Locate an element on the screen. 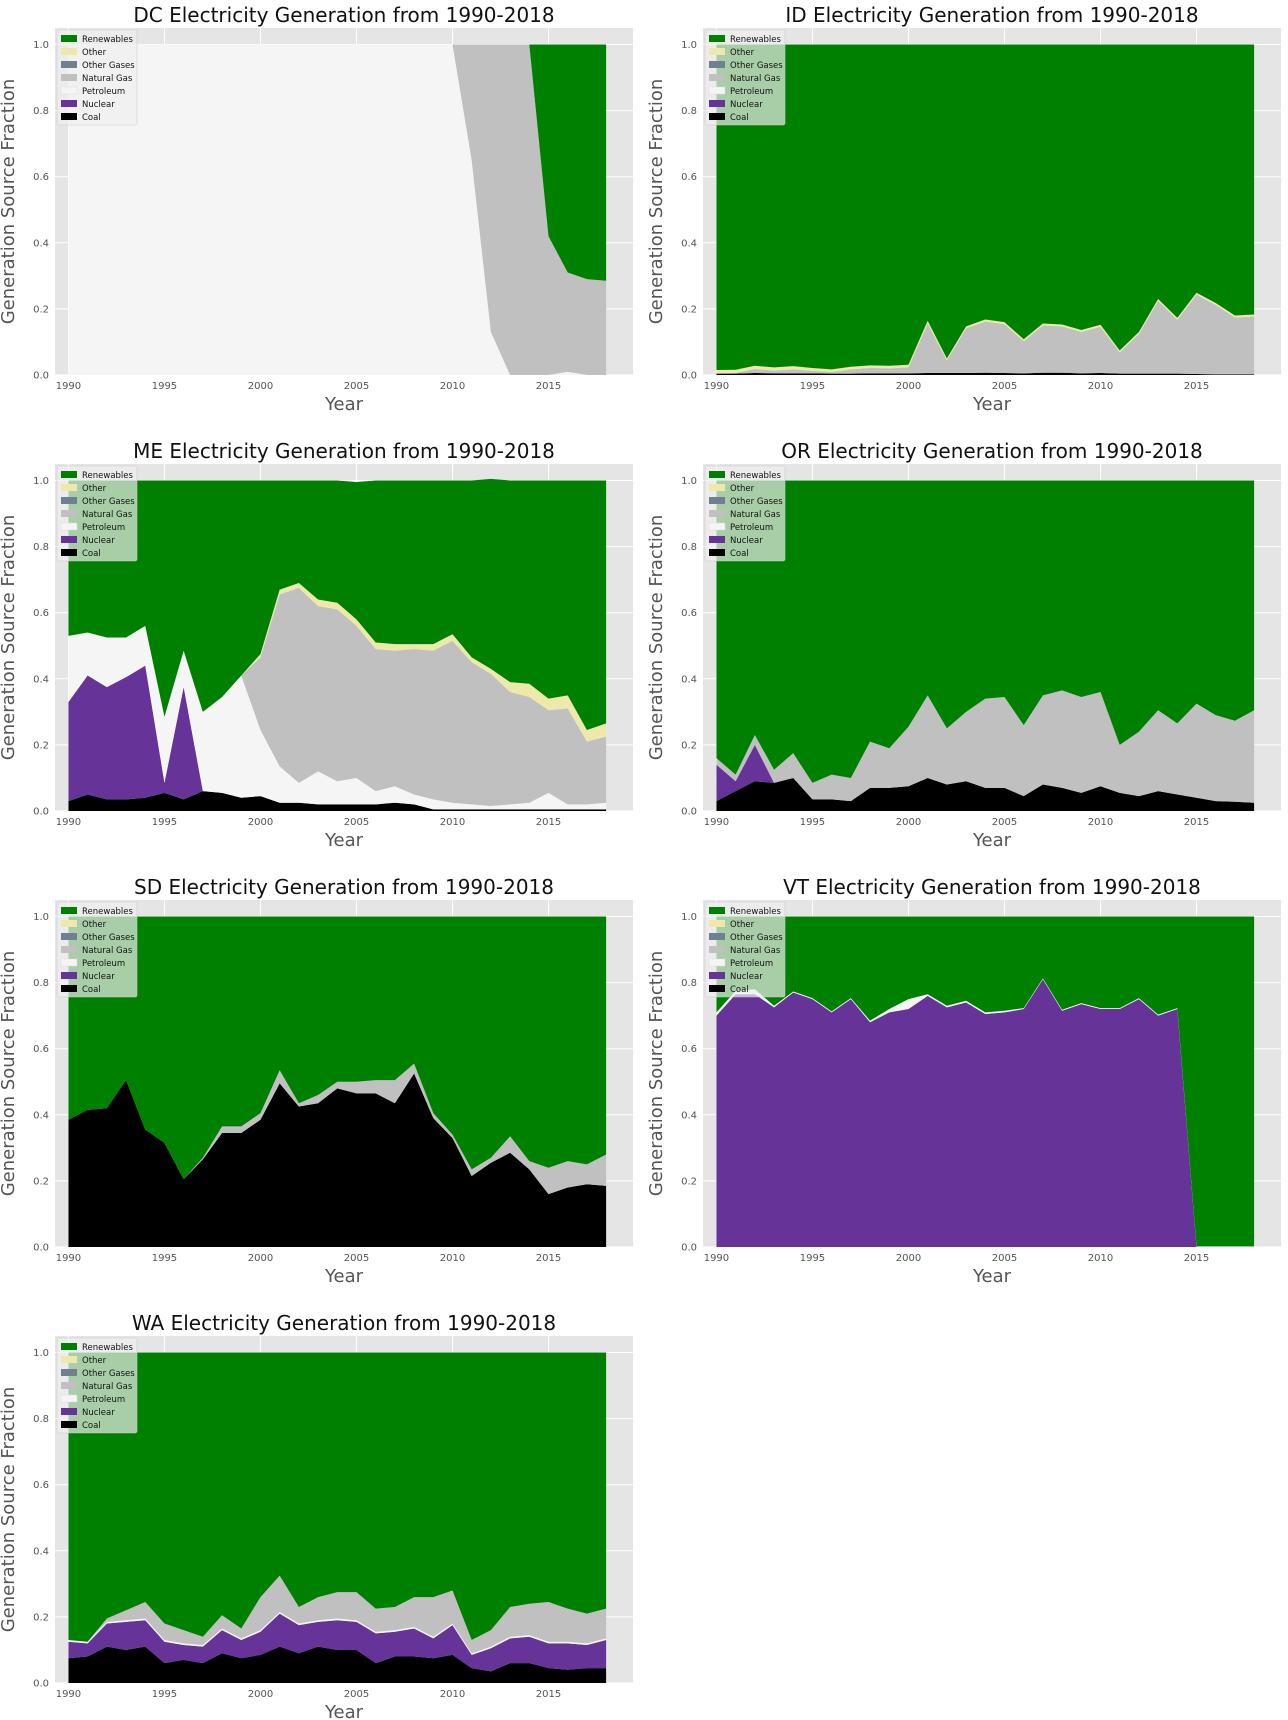  area-series-petroleum is located at coordinates (337, 717).